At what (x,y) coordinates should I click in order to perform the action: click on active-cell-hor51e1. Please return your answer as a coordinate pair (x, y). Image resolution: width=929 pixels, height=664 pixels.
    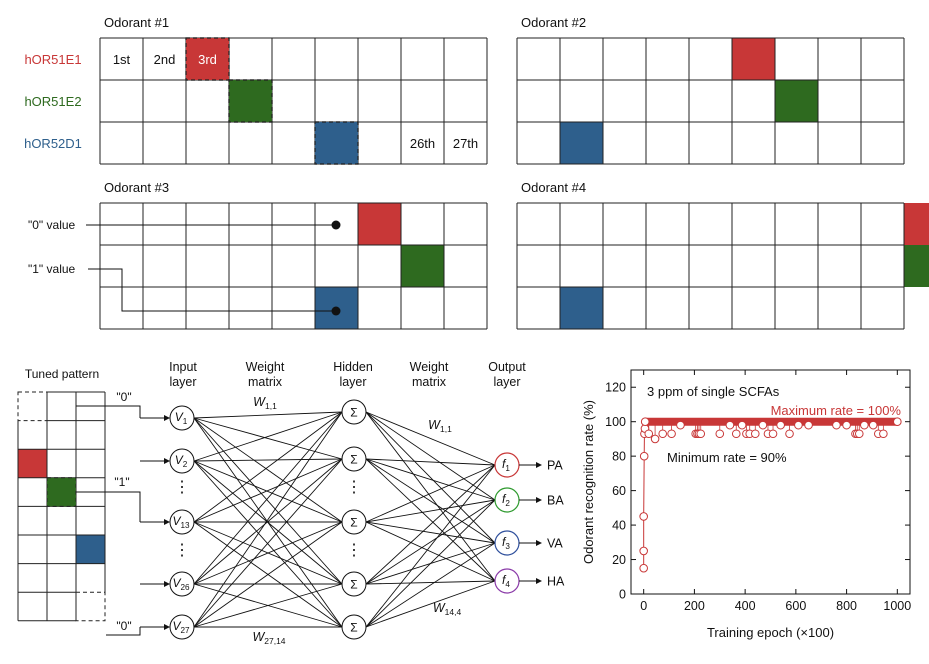
    Looking at the image, I should click on (916, 224).